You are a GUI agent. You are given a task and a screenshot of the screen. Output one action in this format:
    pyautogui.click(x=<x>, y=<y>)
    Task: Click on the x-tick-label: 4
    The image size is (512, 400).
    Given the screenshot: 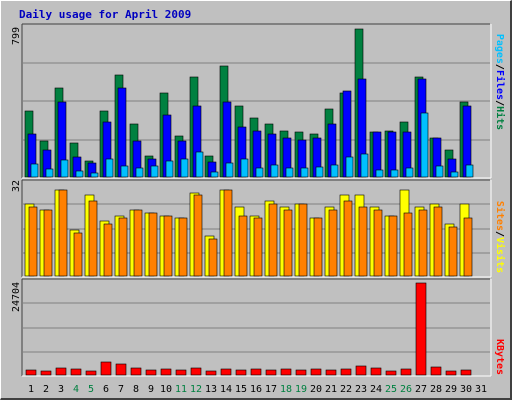 What is the action you would take?
    pyautogui.click(x=76, y=389)
    